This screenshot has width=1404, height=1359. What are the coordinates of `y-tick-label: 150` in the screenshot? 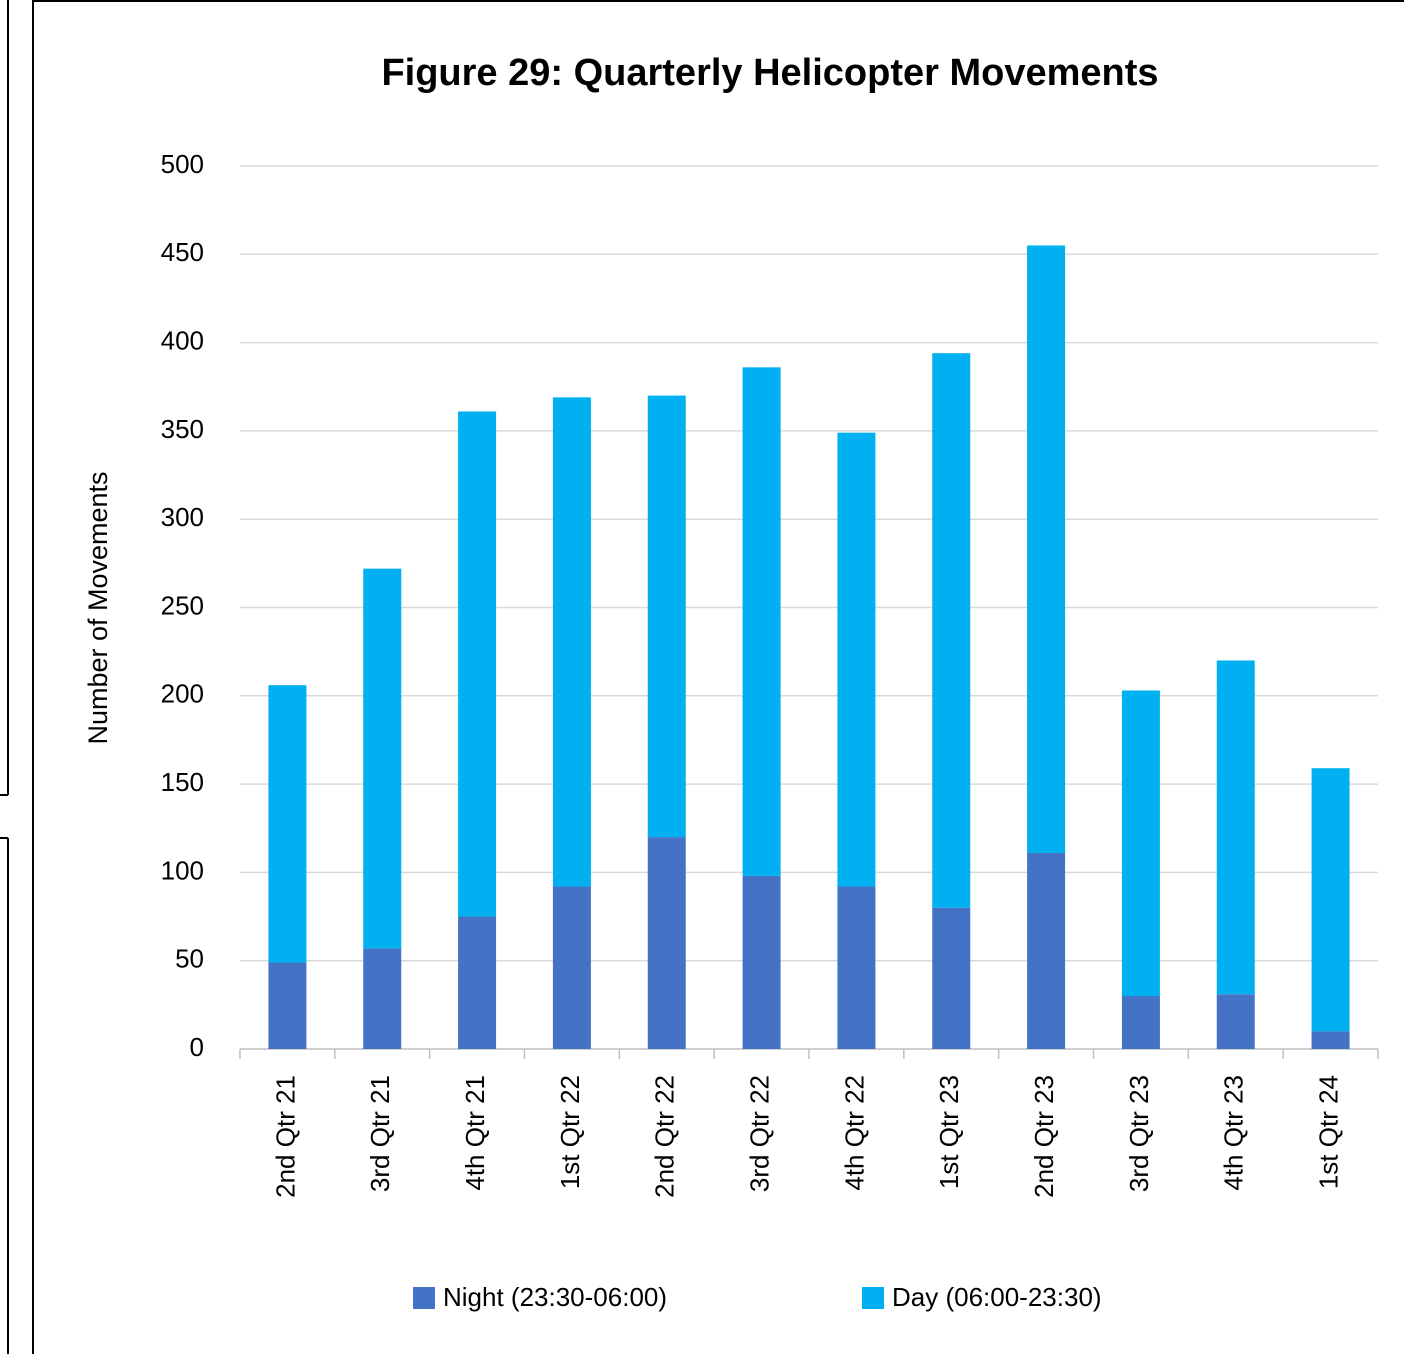 It's located at (182, 782).